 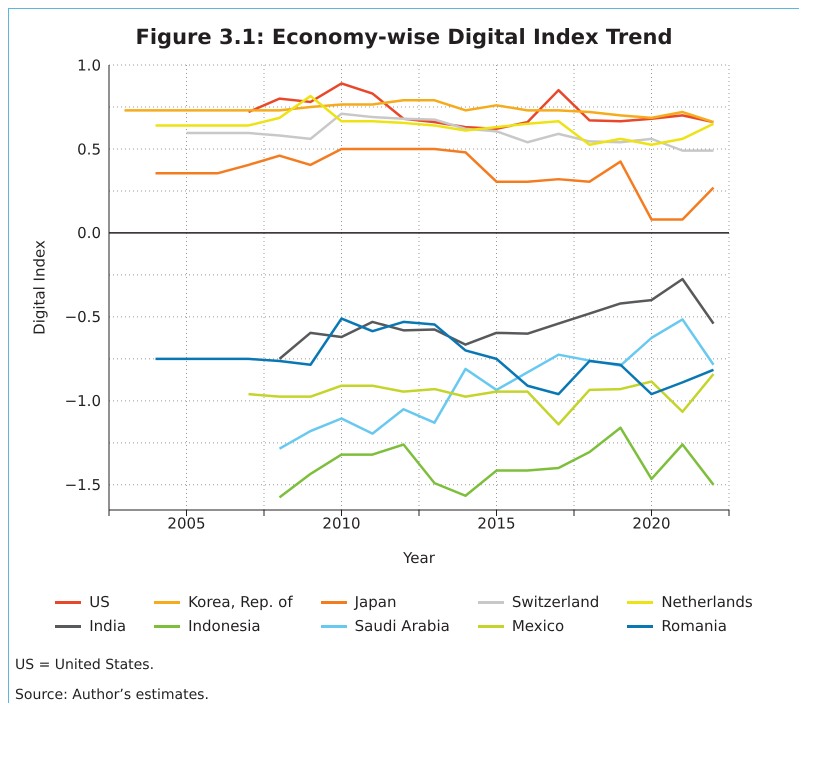 I want to click on legend-label: Netherlands, so click(x=707, y=602).